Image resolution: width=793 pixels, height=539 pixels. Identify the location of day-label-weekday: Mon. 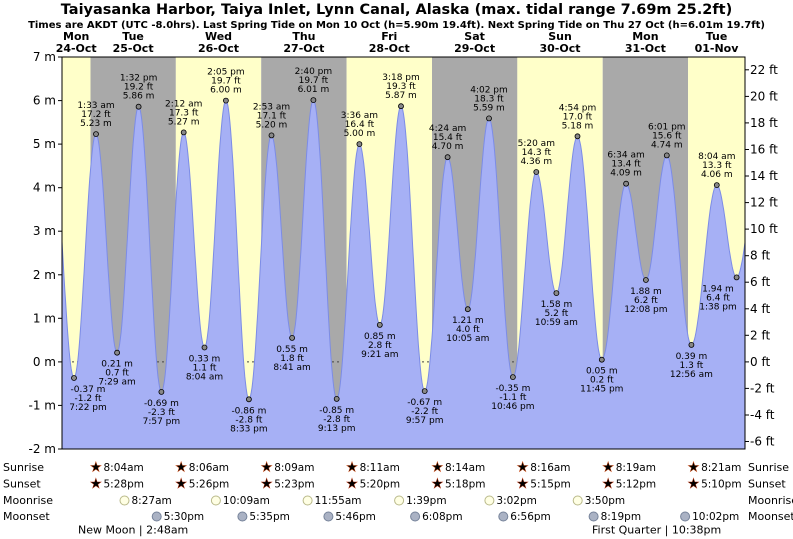
(645, 36).